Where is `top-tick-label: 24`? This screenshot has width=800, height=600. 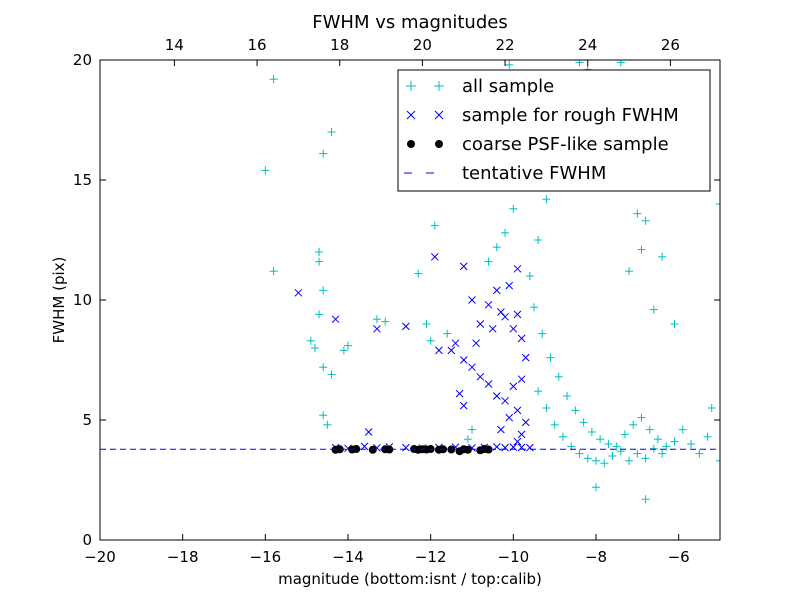
top-tick-label: 24 is located at coordinates (587, 45).